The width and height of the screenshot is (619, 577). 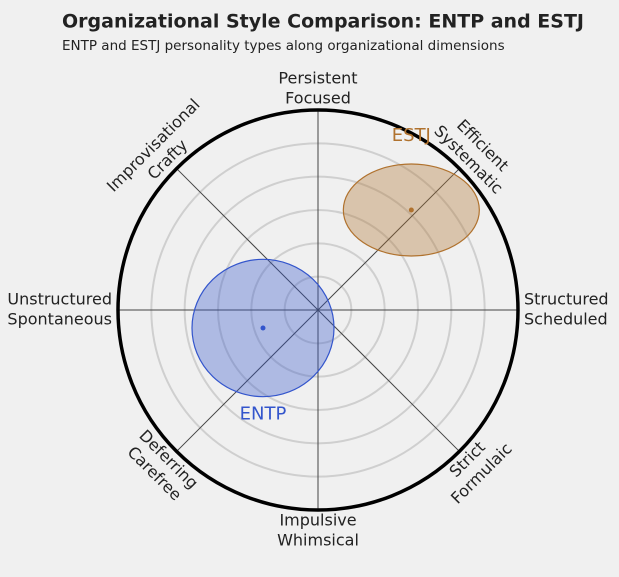 I want to click on axis-label: Persistent, so click(x=317, y=78).